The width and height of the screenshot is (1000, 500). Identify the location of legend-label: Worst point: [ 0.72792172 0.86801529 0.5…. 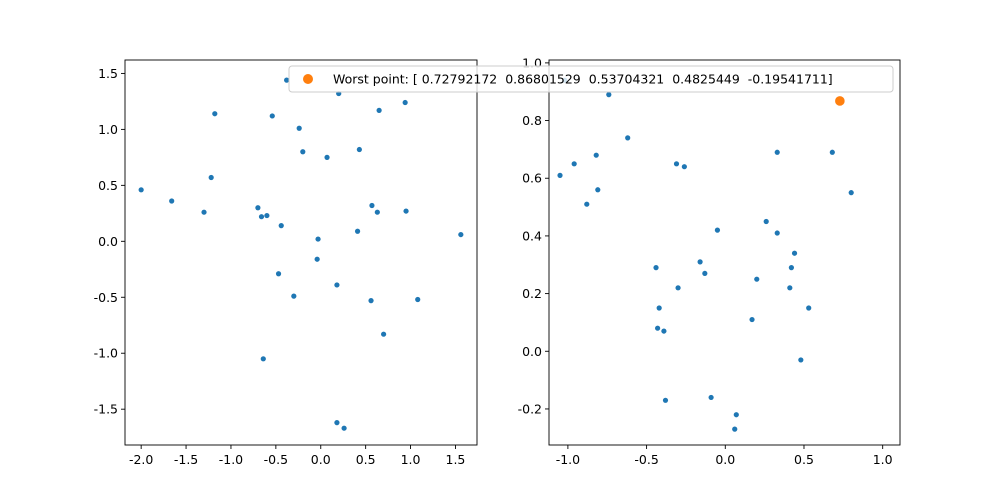
(583, 79).